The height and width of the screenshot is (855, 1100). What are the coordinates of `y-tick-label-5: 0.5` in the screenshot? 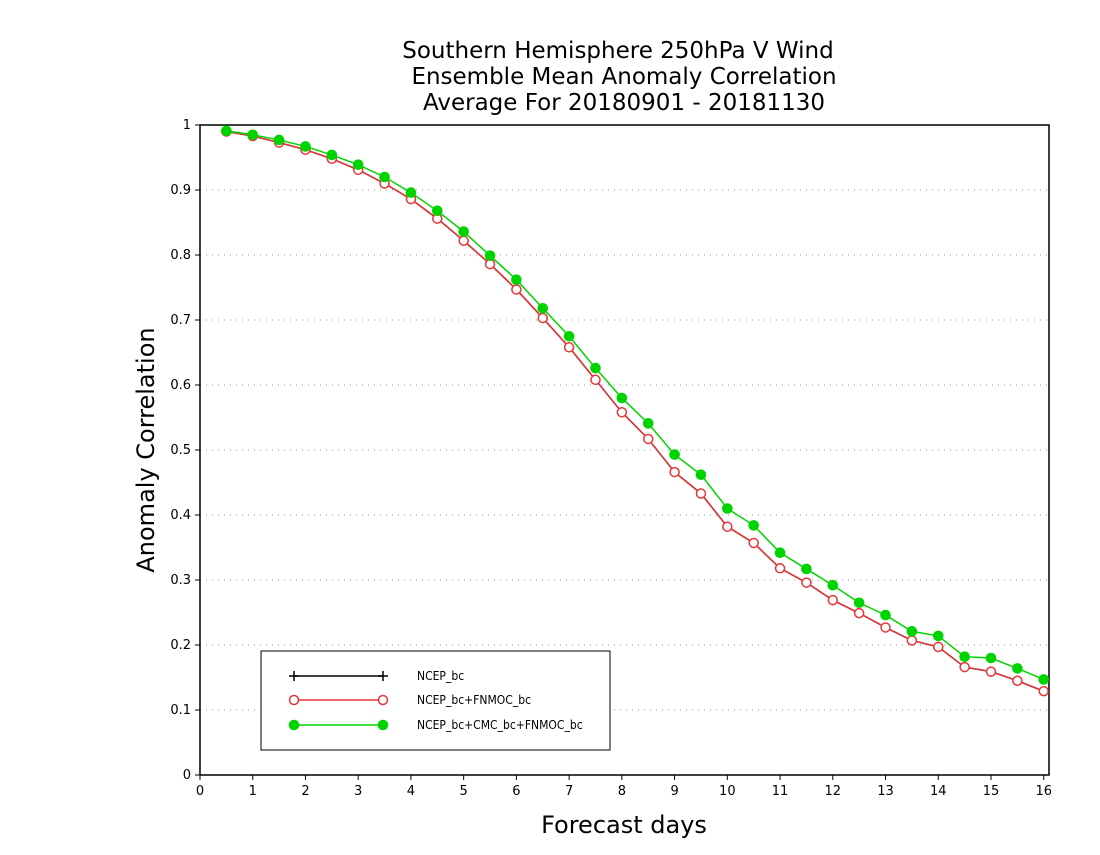 It's located at (180, 450).